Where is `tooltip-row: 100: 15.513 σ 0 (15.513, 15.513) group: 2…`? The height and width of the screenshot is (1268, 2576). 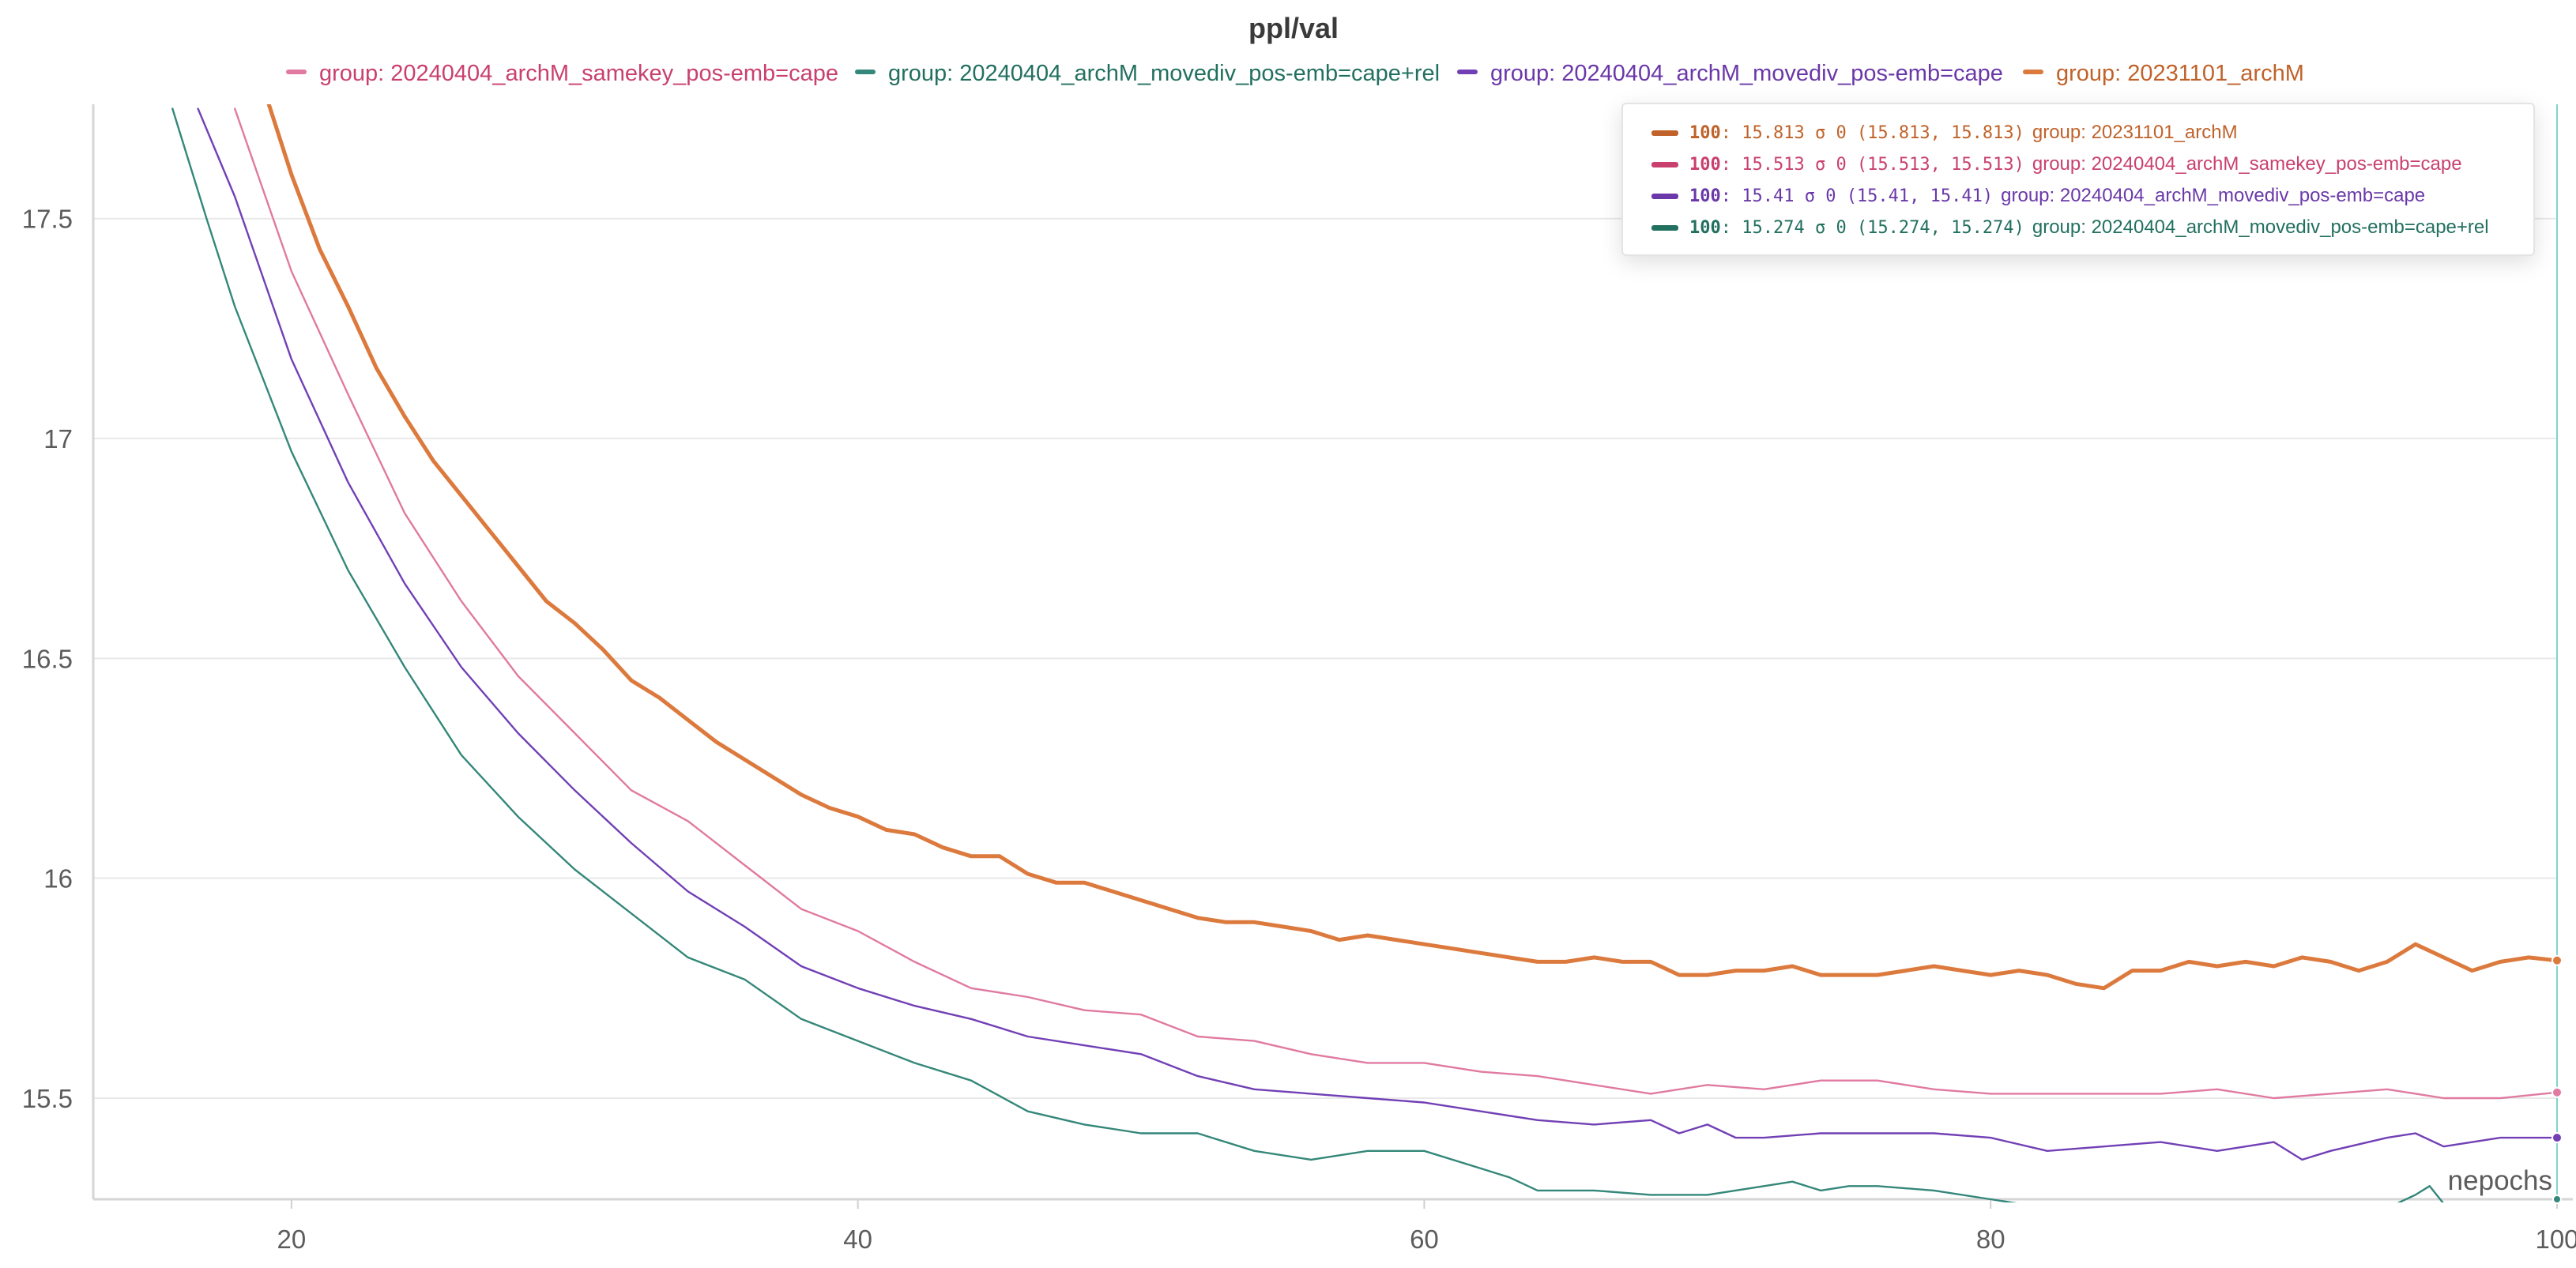 tooltip-row: 100: 15.513 σ 0 (15.513, 15.513) group: 2… is located at coordinates (2056, 164).